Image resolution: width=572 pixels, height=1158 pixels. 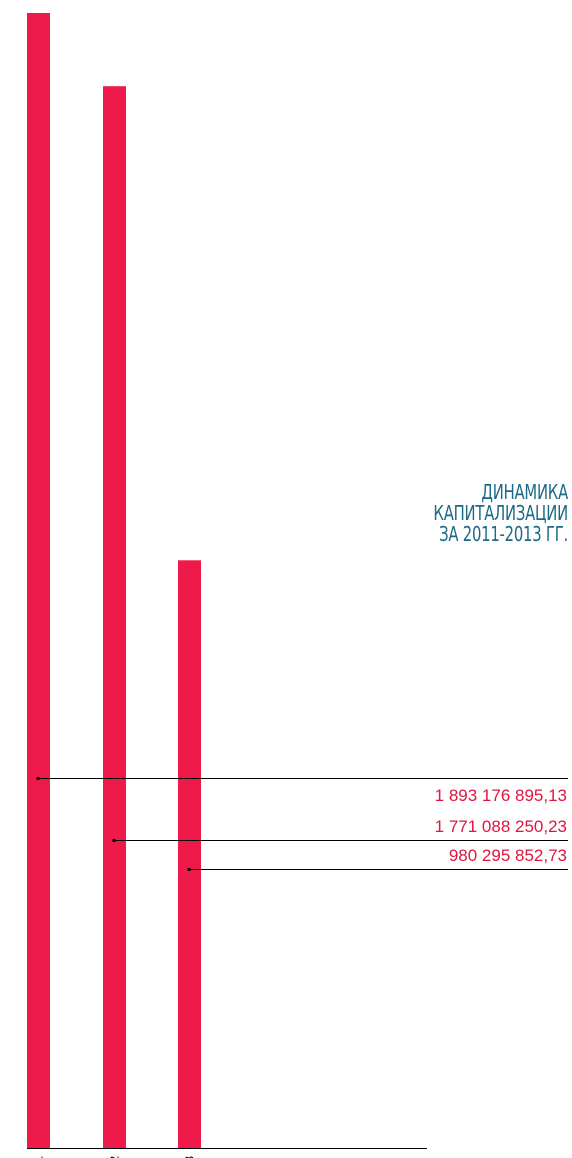 I want to click on value-label-2011: 1 893 176 895,13, so click(x=501, y=795).